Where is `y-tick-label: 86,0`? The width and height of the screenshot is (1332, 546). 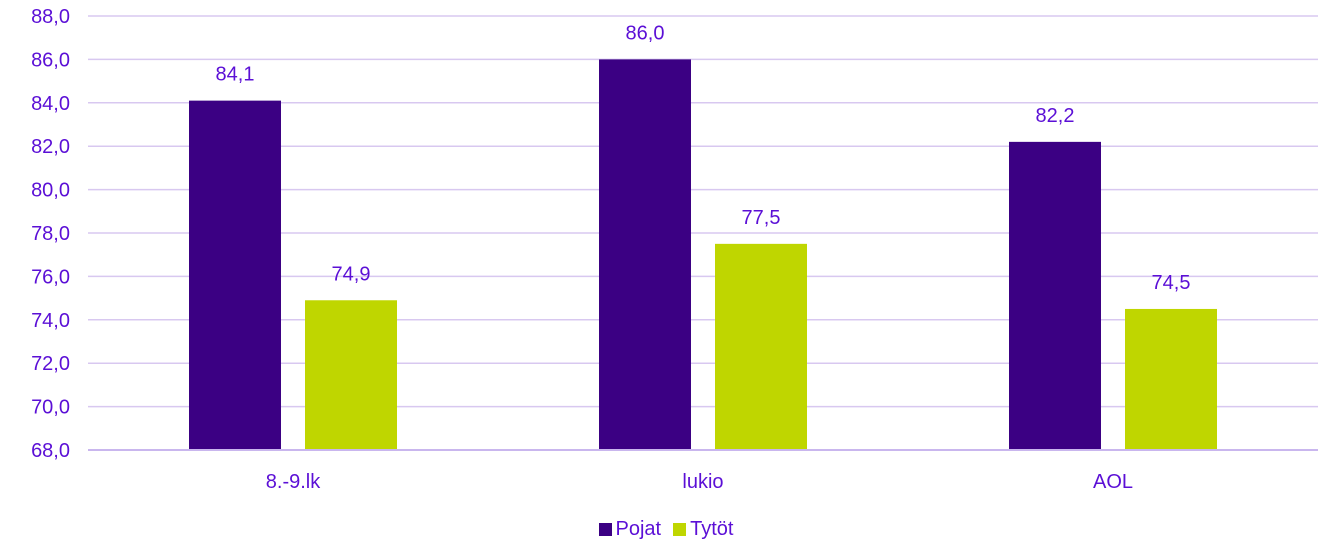 y-tick-label: 86,0 is located at coordinates (50, 60).